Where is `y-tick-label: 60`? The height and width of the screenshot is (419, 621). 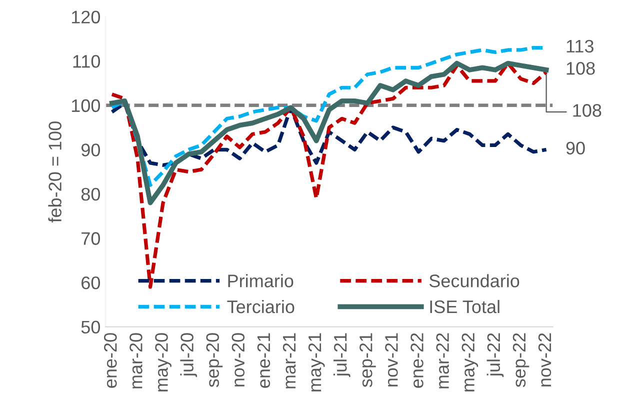
y-tick-label: 60 is located at coordinates (91, 283).